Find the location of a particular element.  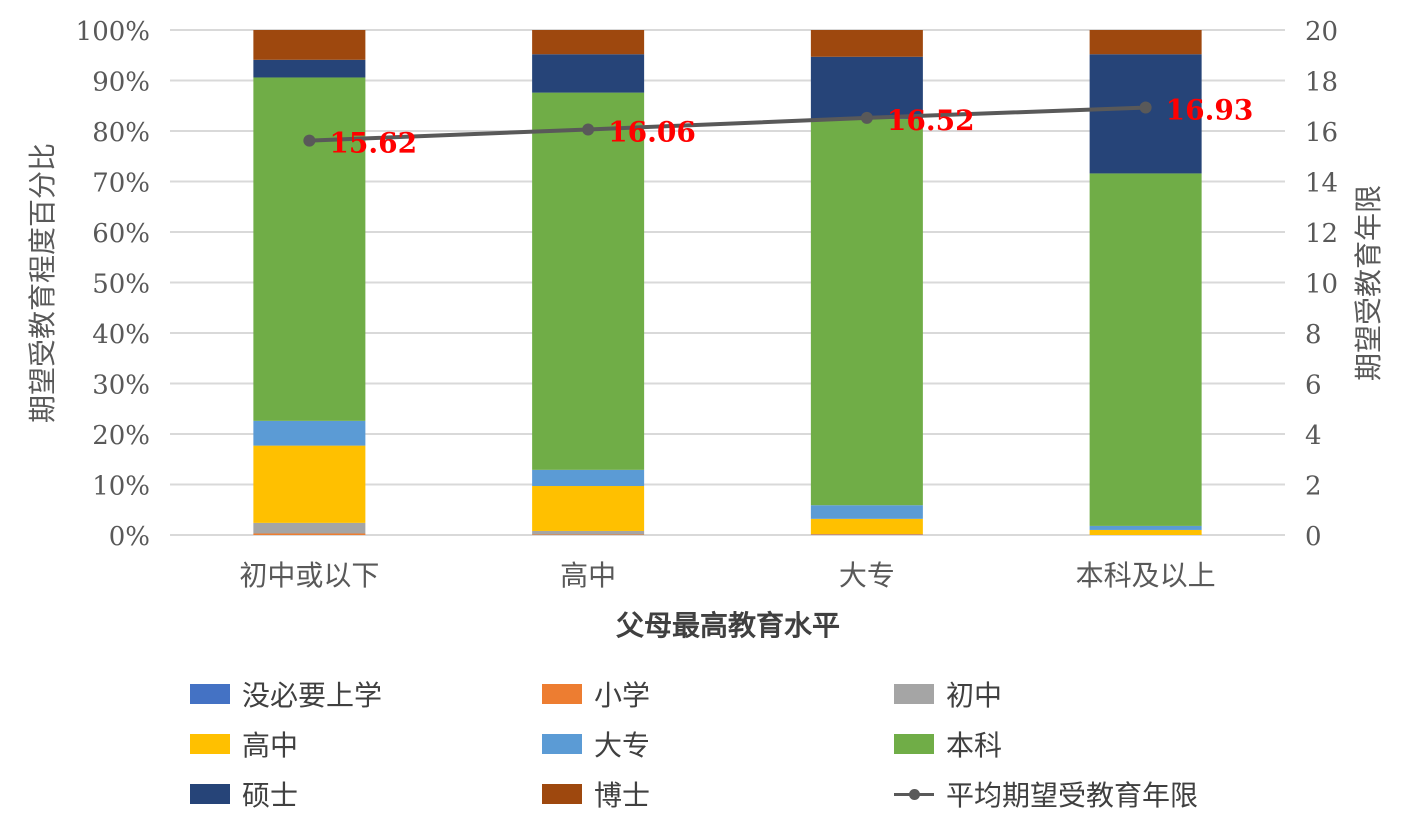

legend-item: 没必要上学 is located at coordinates (366, 695).